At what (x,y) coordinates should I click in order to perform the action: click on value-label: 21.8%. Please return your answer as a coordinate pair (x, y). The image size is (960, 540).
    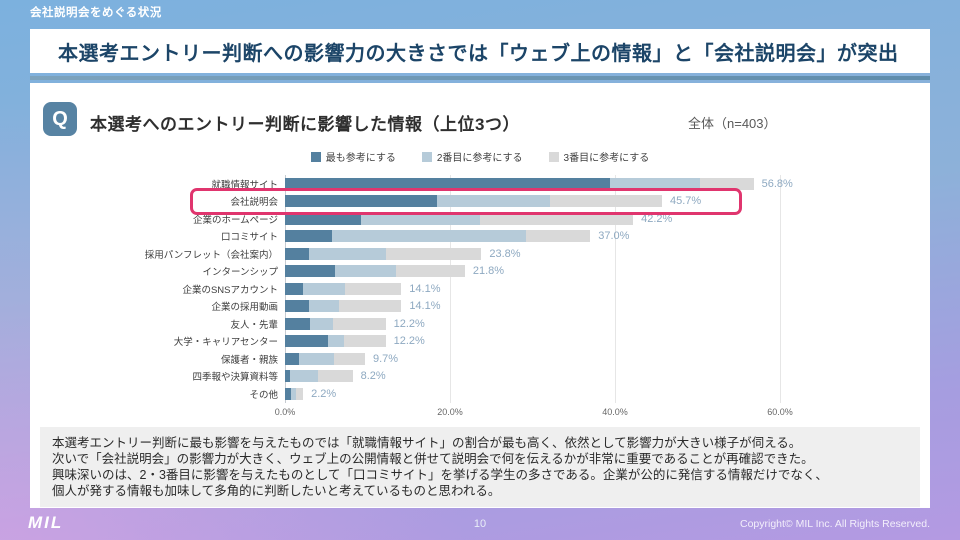
    Looking at the image, I should click on (488, 271).